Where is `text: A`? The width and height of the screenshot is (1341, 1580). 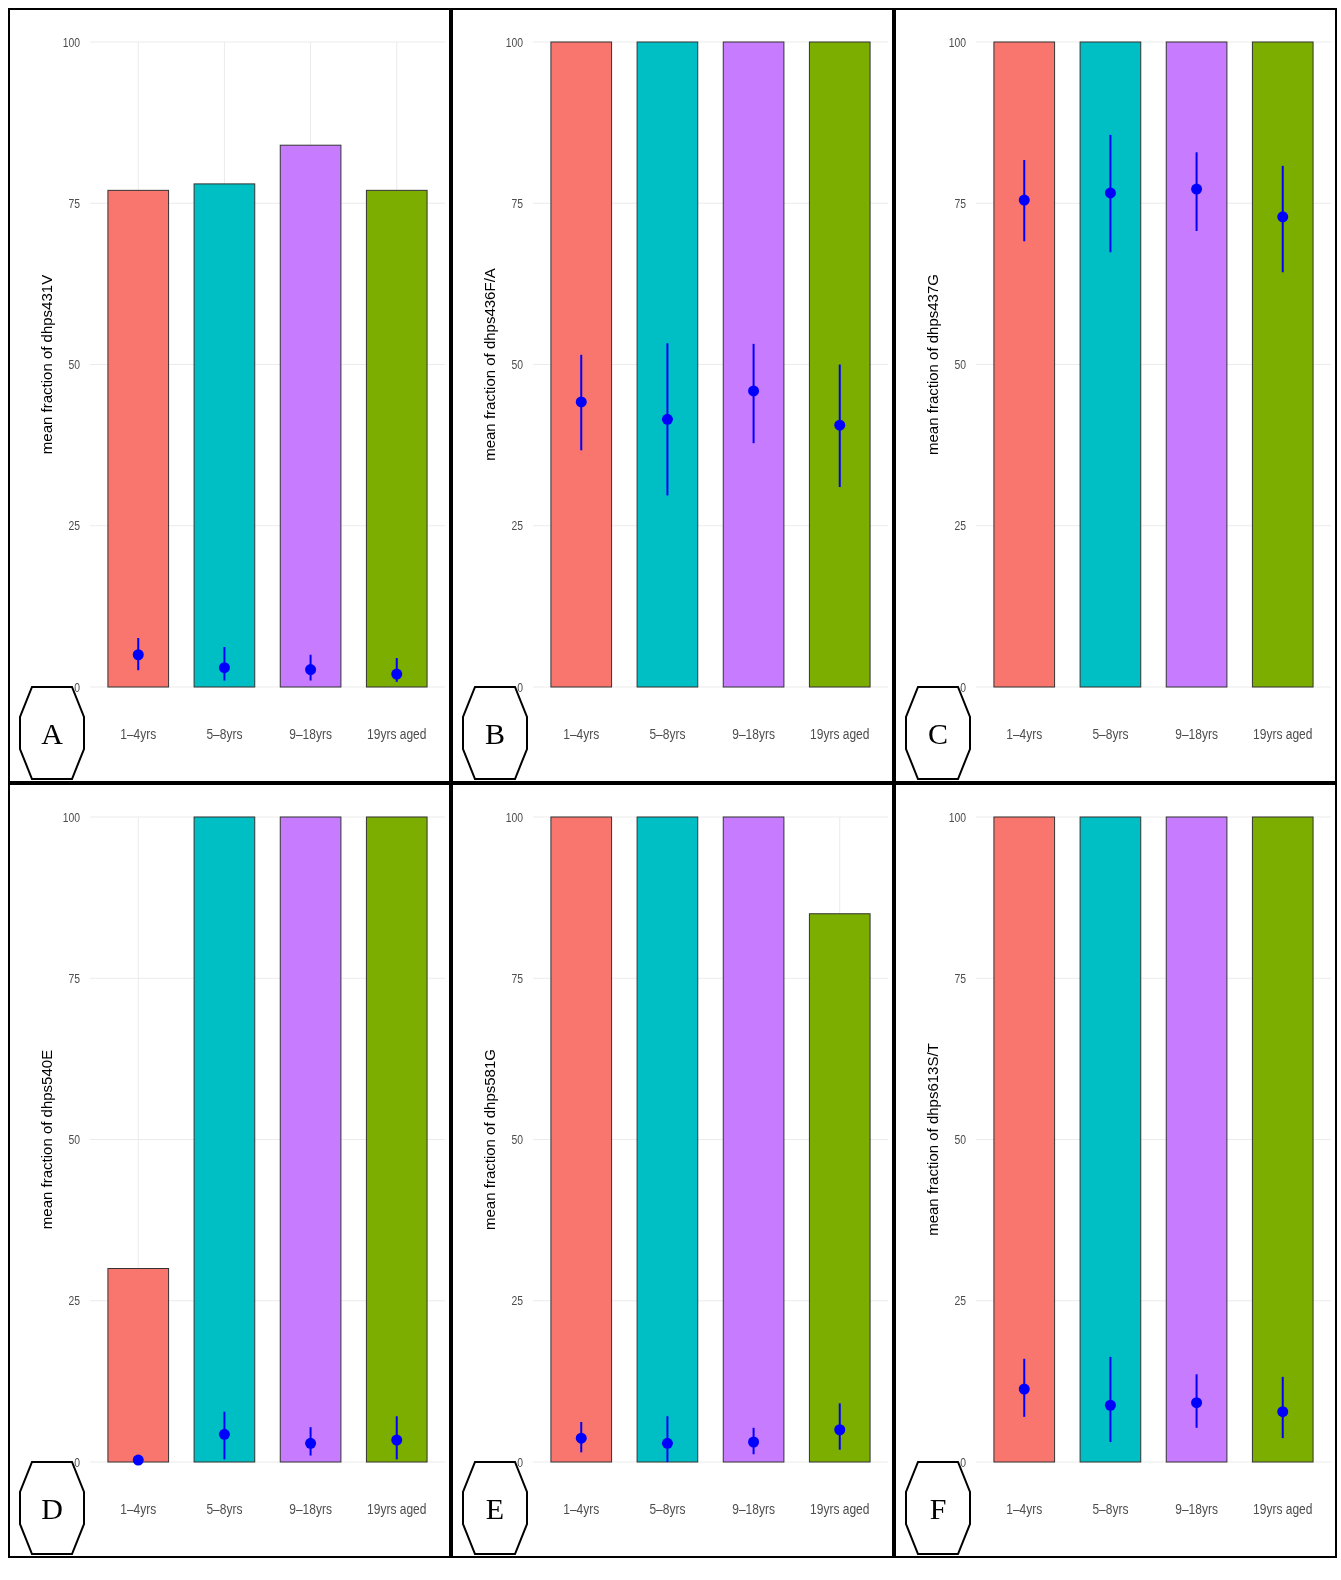
text: A is located at coordinates (52, 733).